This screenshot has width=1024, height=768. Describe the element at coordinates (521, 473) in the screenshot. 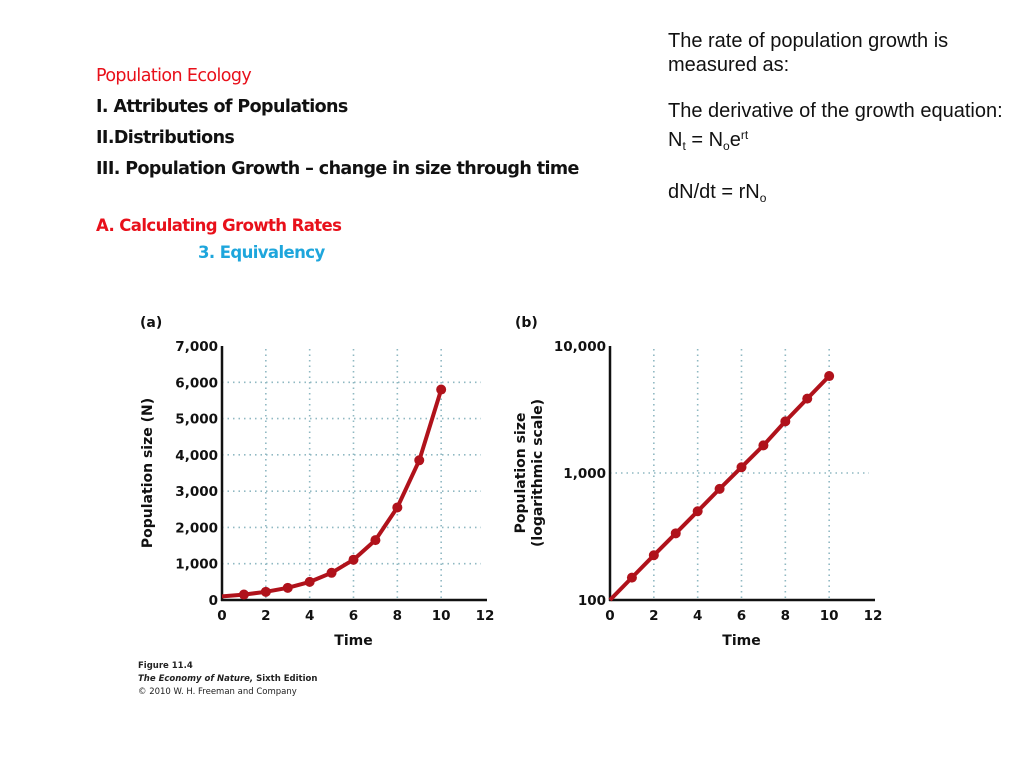

I see `y-axis-label: Population size` at that location.